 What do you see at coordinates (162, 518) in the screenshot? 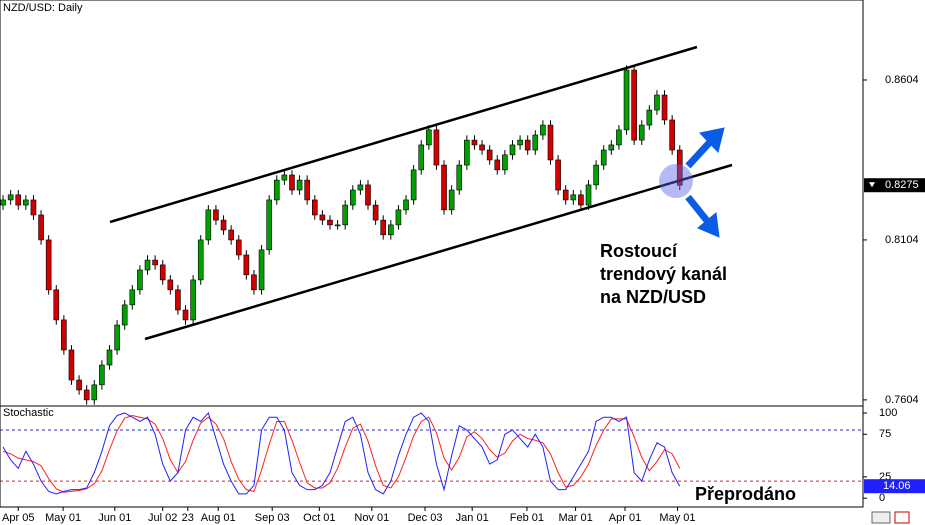
I see `x-tick-label: Jul 02` at bounding box center [162, 518].